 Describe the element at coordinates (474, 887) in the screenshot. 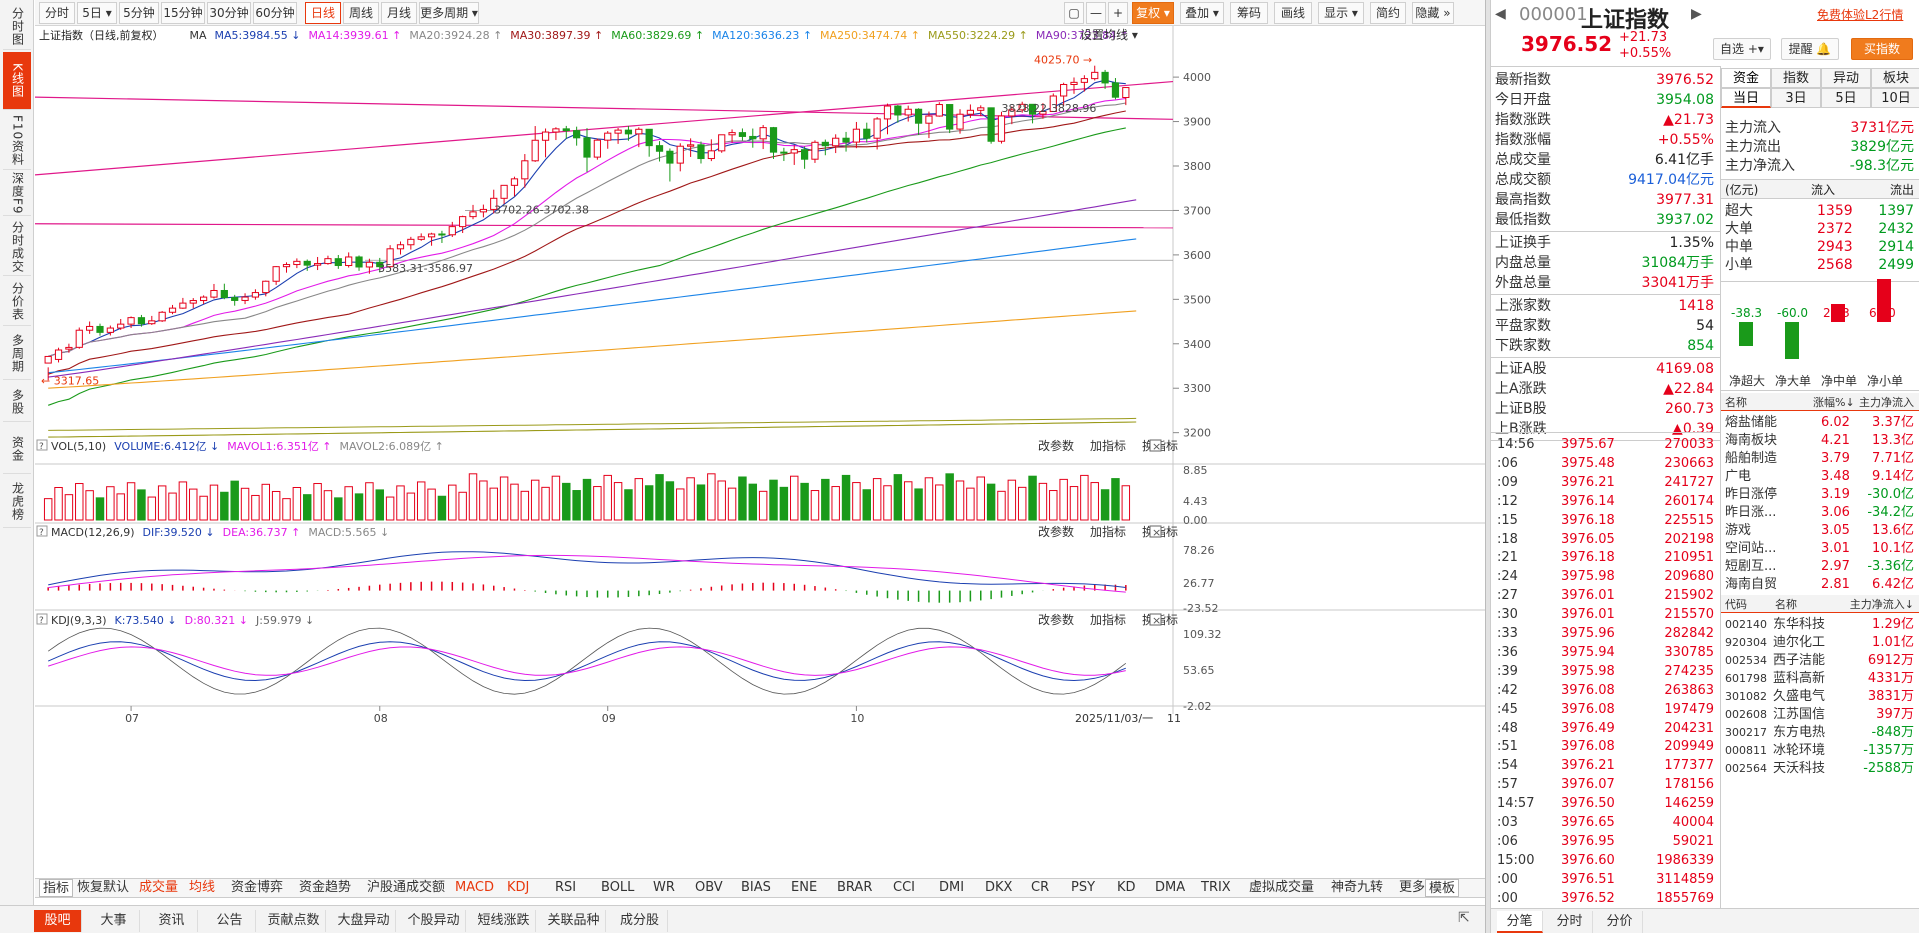

I see `indicator-tab-7: MACD` at that location.